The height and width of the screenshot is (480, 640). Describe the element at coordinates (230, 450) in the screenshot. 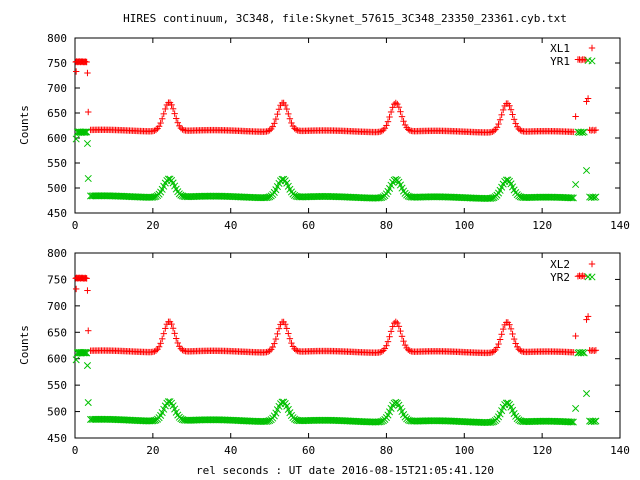

I see `x-tick-label: 40` at that location.